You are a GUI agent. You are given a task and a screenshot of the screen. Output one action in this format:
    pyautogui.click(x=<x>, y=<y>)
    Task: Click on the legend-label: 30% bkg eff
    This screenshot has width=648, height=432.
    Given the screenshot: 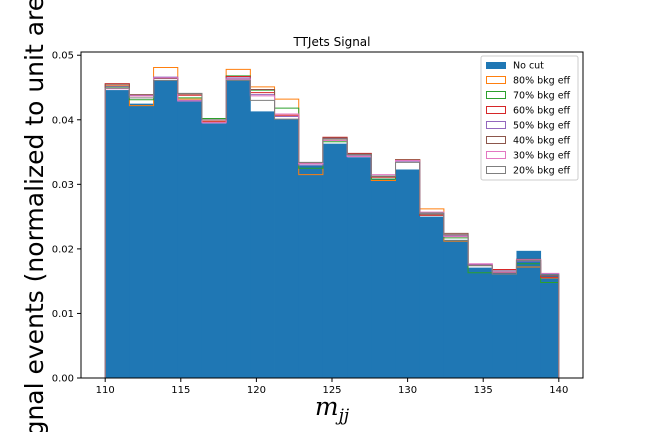 What is the action you would take?
    pyautogui.click(x=542, y=156)
    